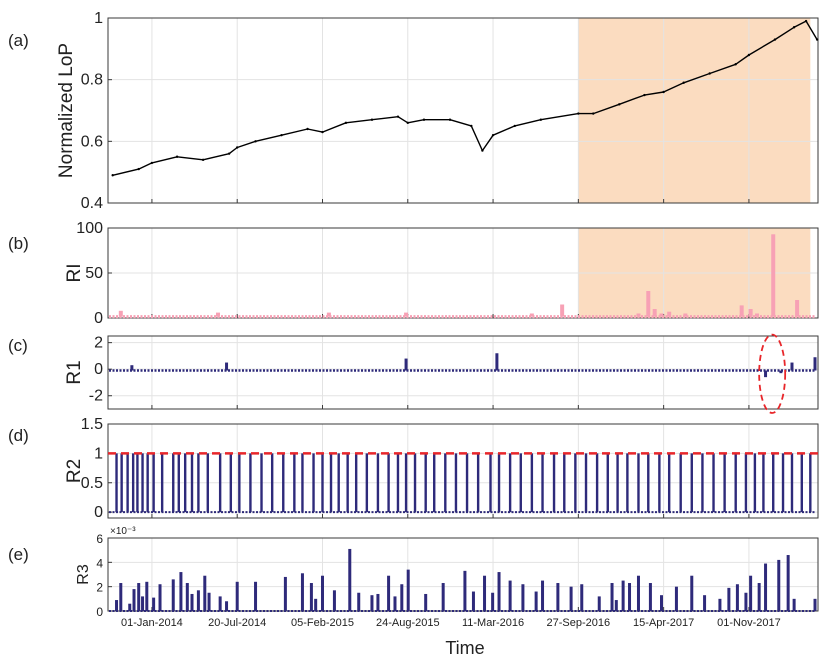  What do you see at coordinates (152, 623) in the screenshot?
I see `x-tick-label: 01-Jan-2014` at bounding box center [152, 623].